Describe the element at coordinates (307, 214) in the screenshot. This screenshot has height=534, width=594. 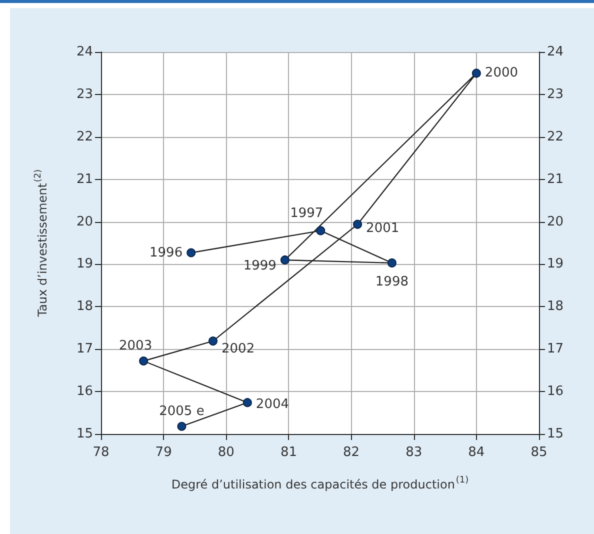
I see `annotation: 1997` at that location.